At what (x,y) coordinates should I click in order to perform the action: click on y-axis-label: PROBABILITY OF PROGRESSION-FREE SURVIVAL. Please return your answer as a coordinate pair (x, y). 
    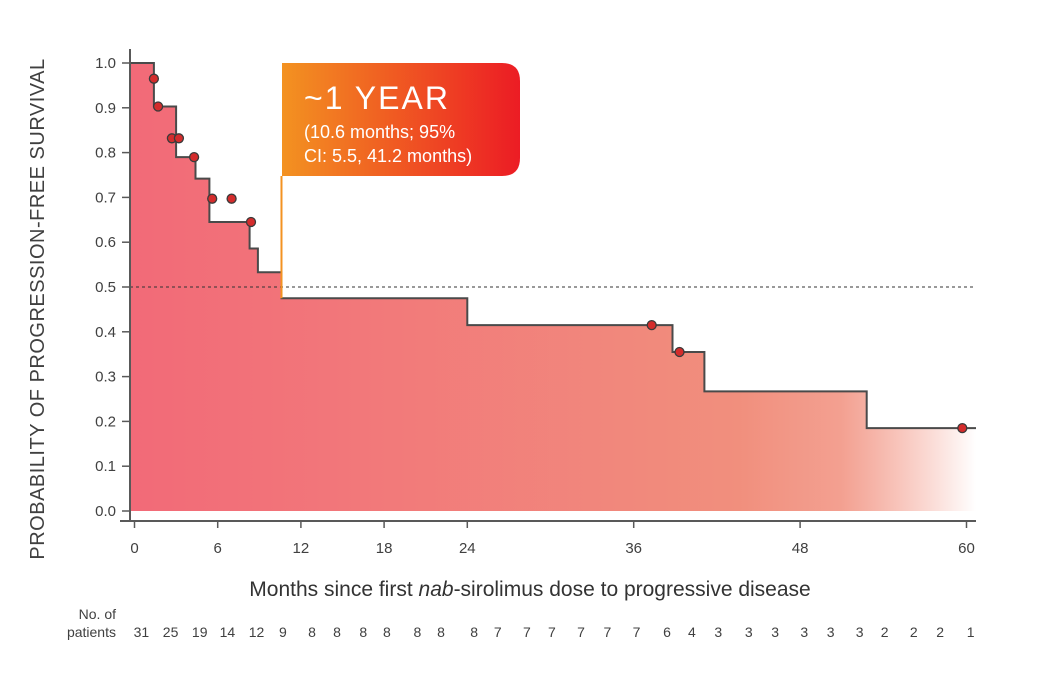
    Looking at the image, I should click on (38, 308).